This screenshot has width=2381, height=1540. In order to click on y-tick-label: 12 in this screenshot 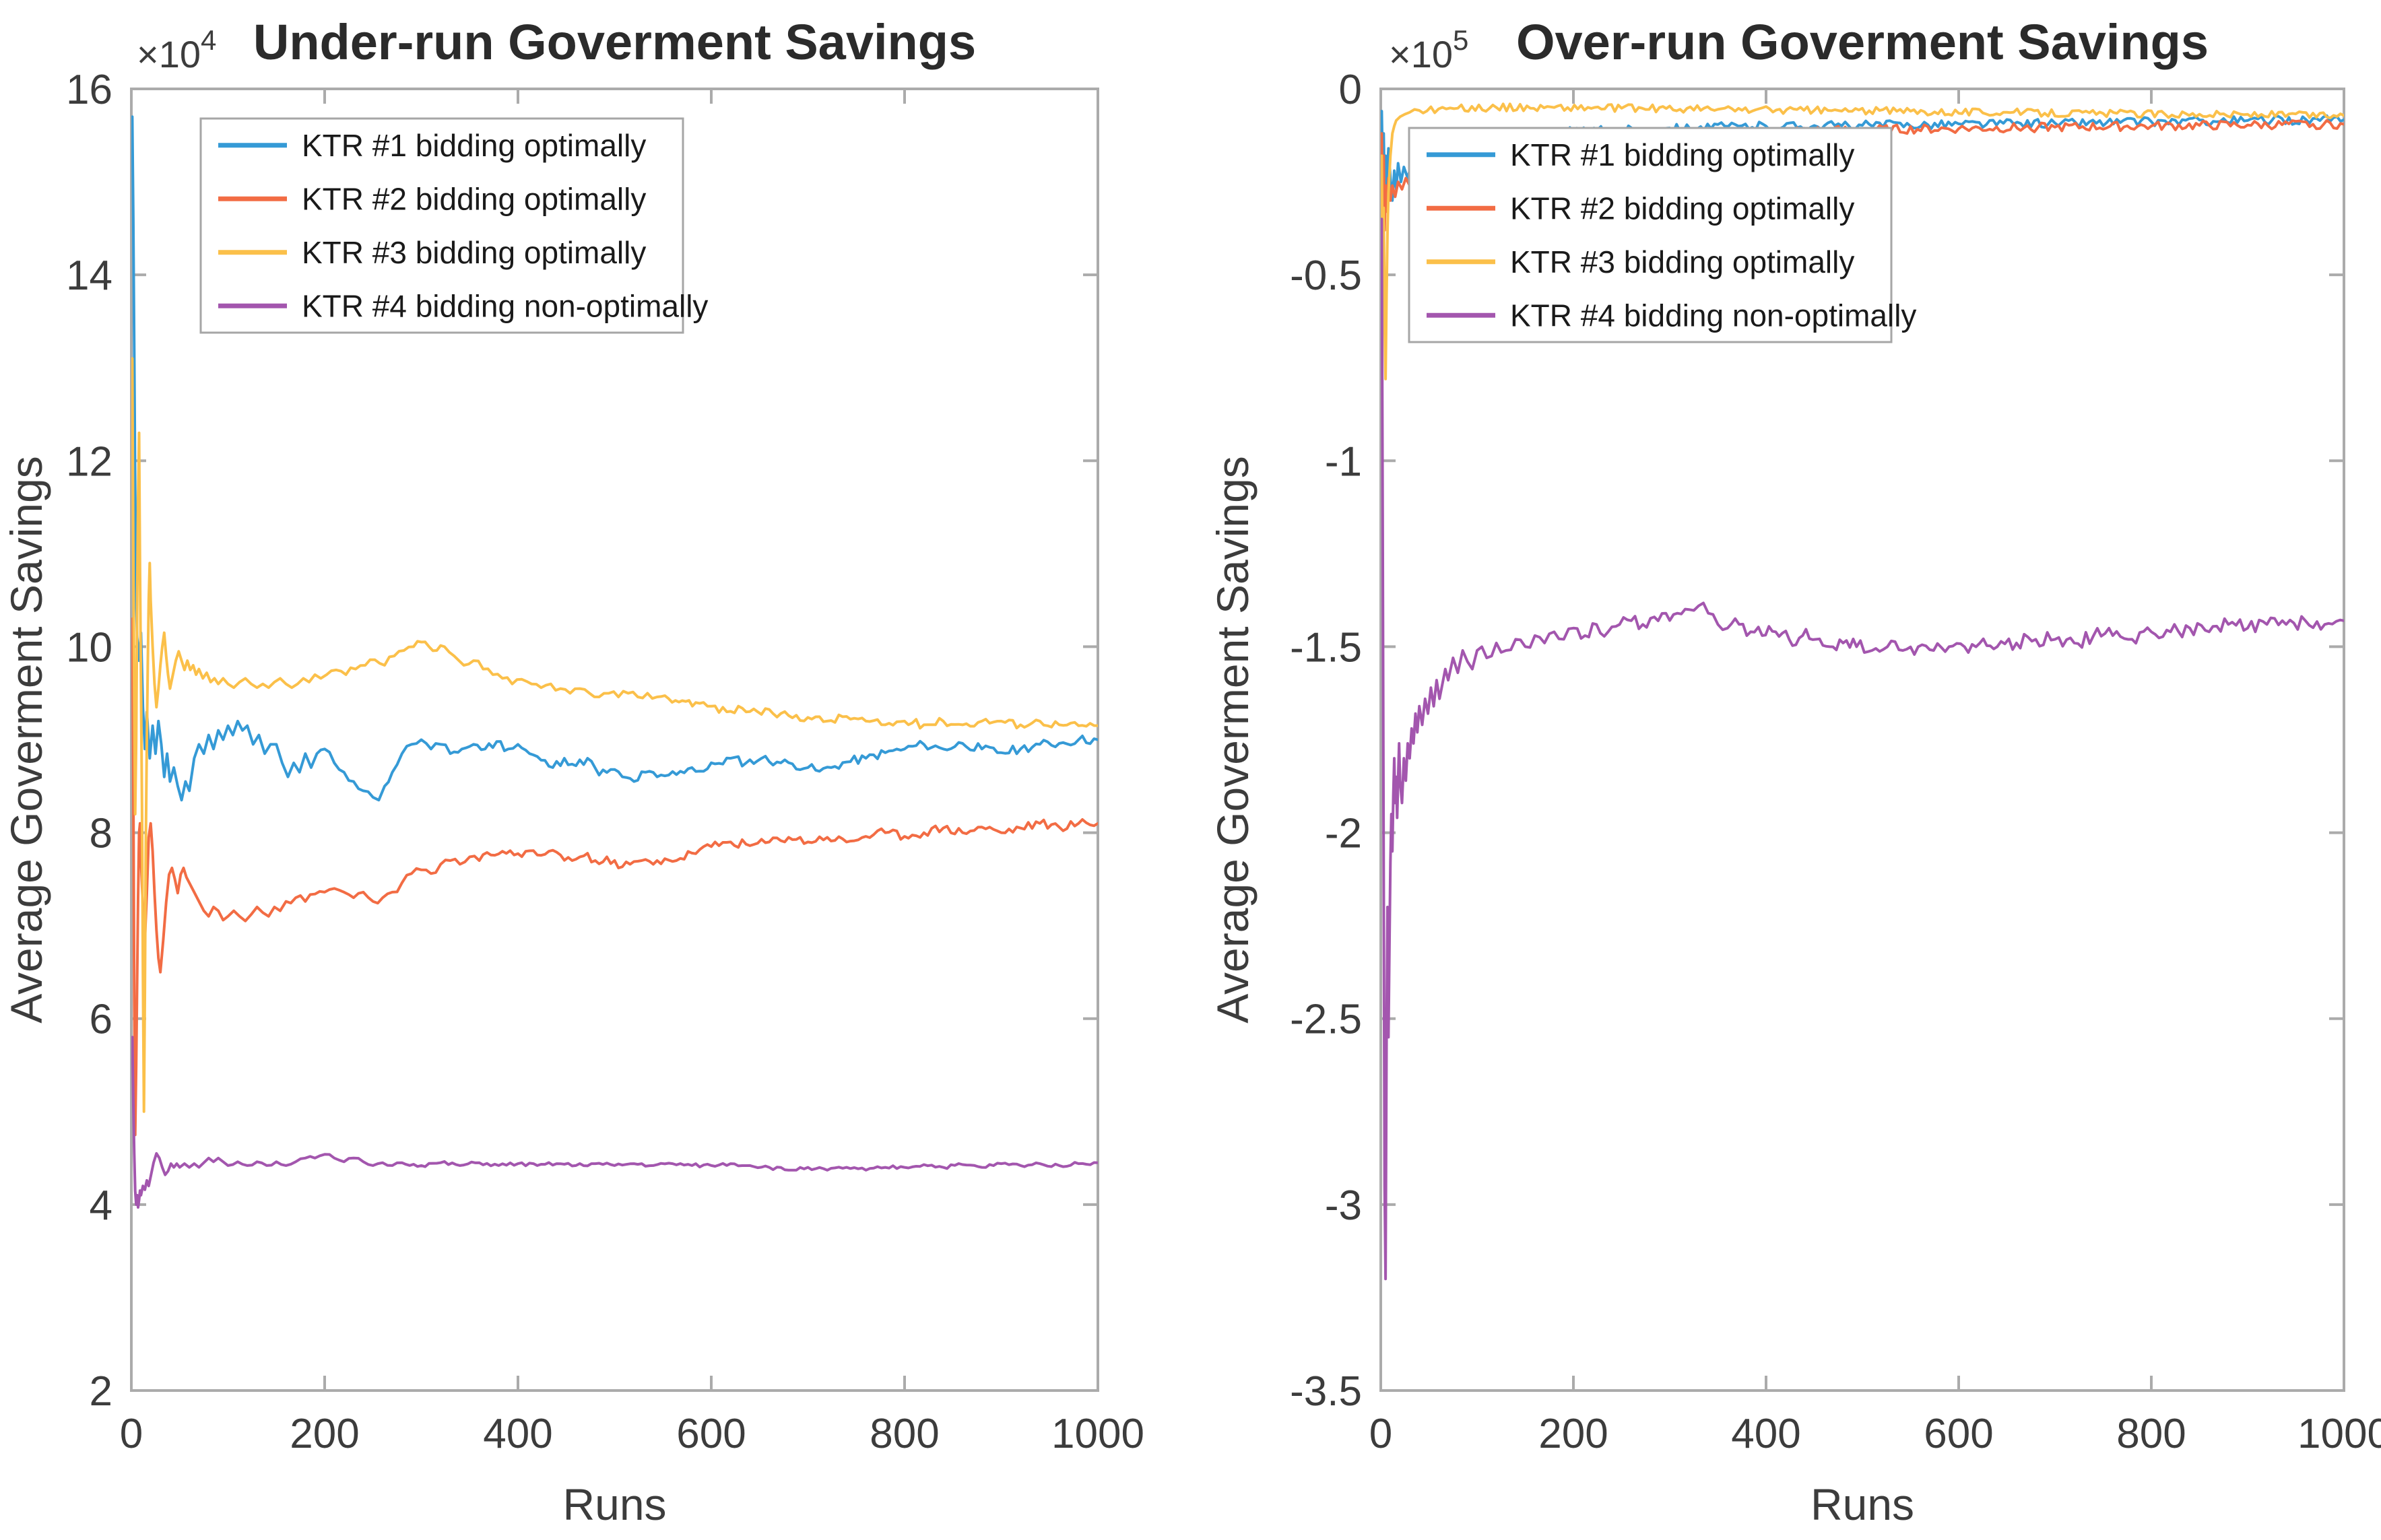, I will do `click(89, 461)`.